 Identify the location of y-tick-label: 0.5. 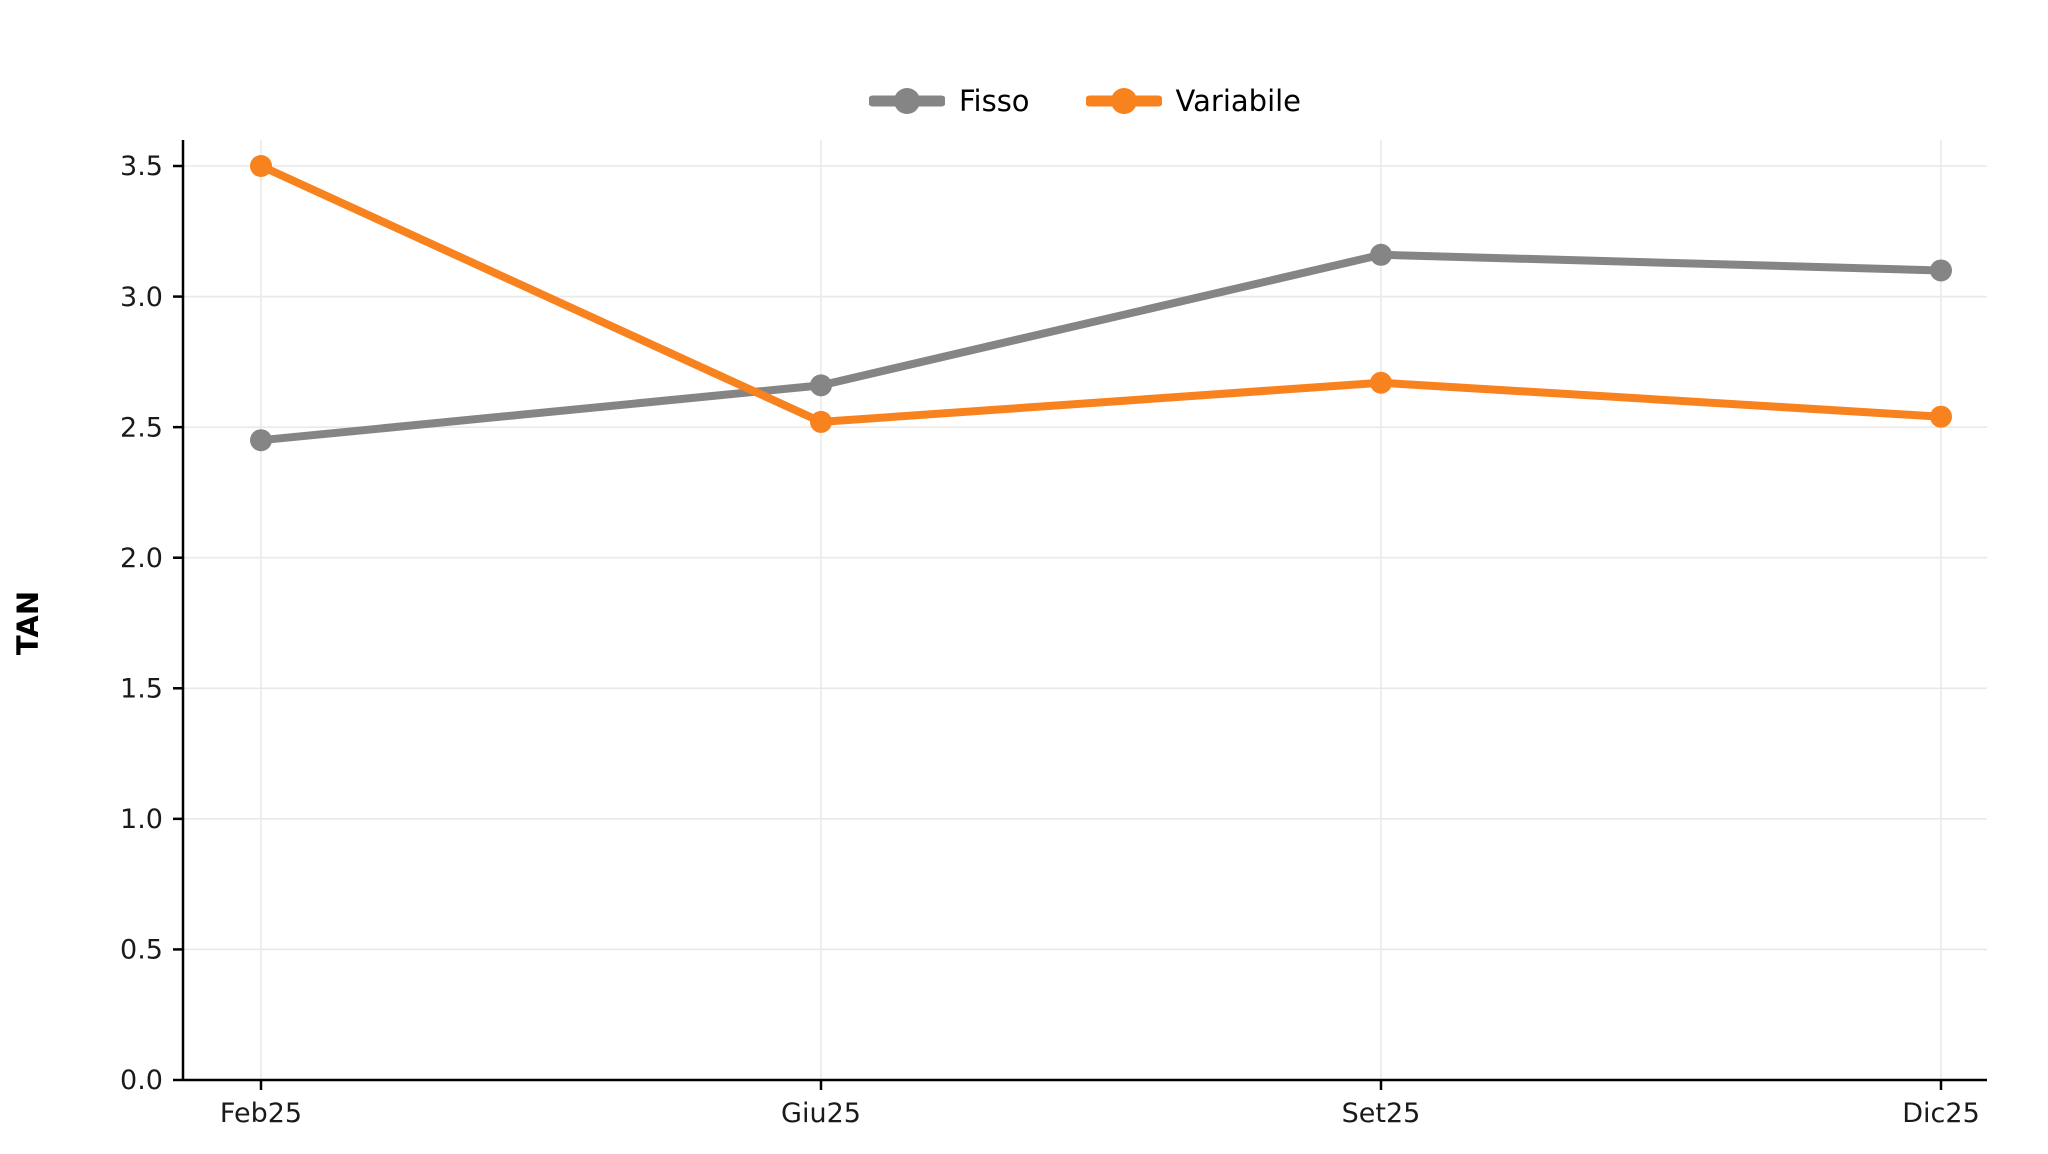
(141, 950).